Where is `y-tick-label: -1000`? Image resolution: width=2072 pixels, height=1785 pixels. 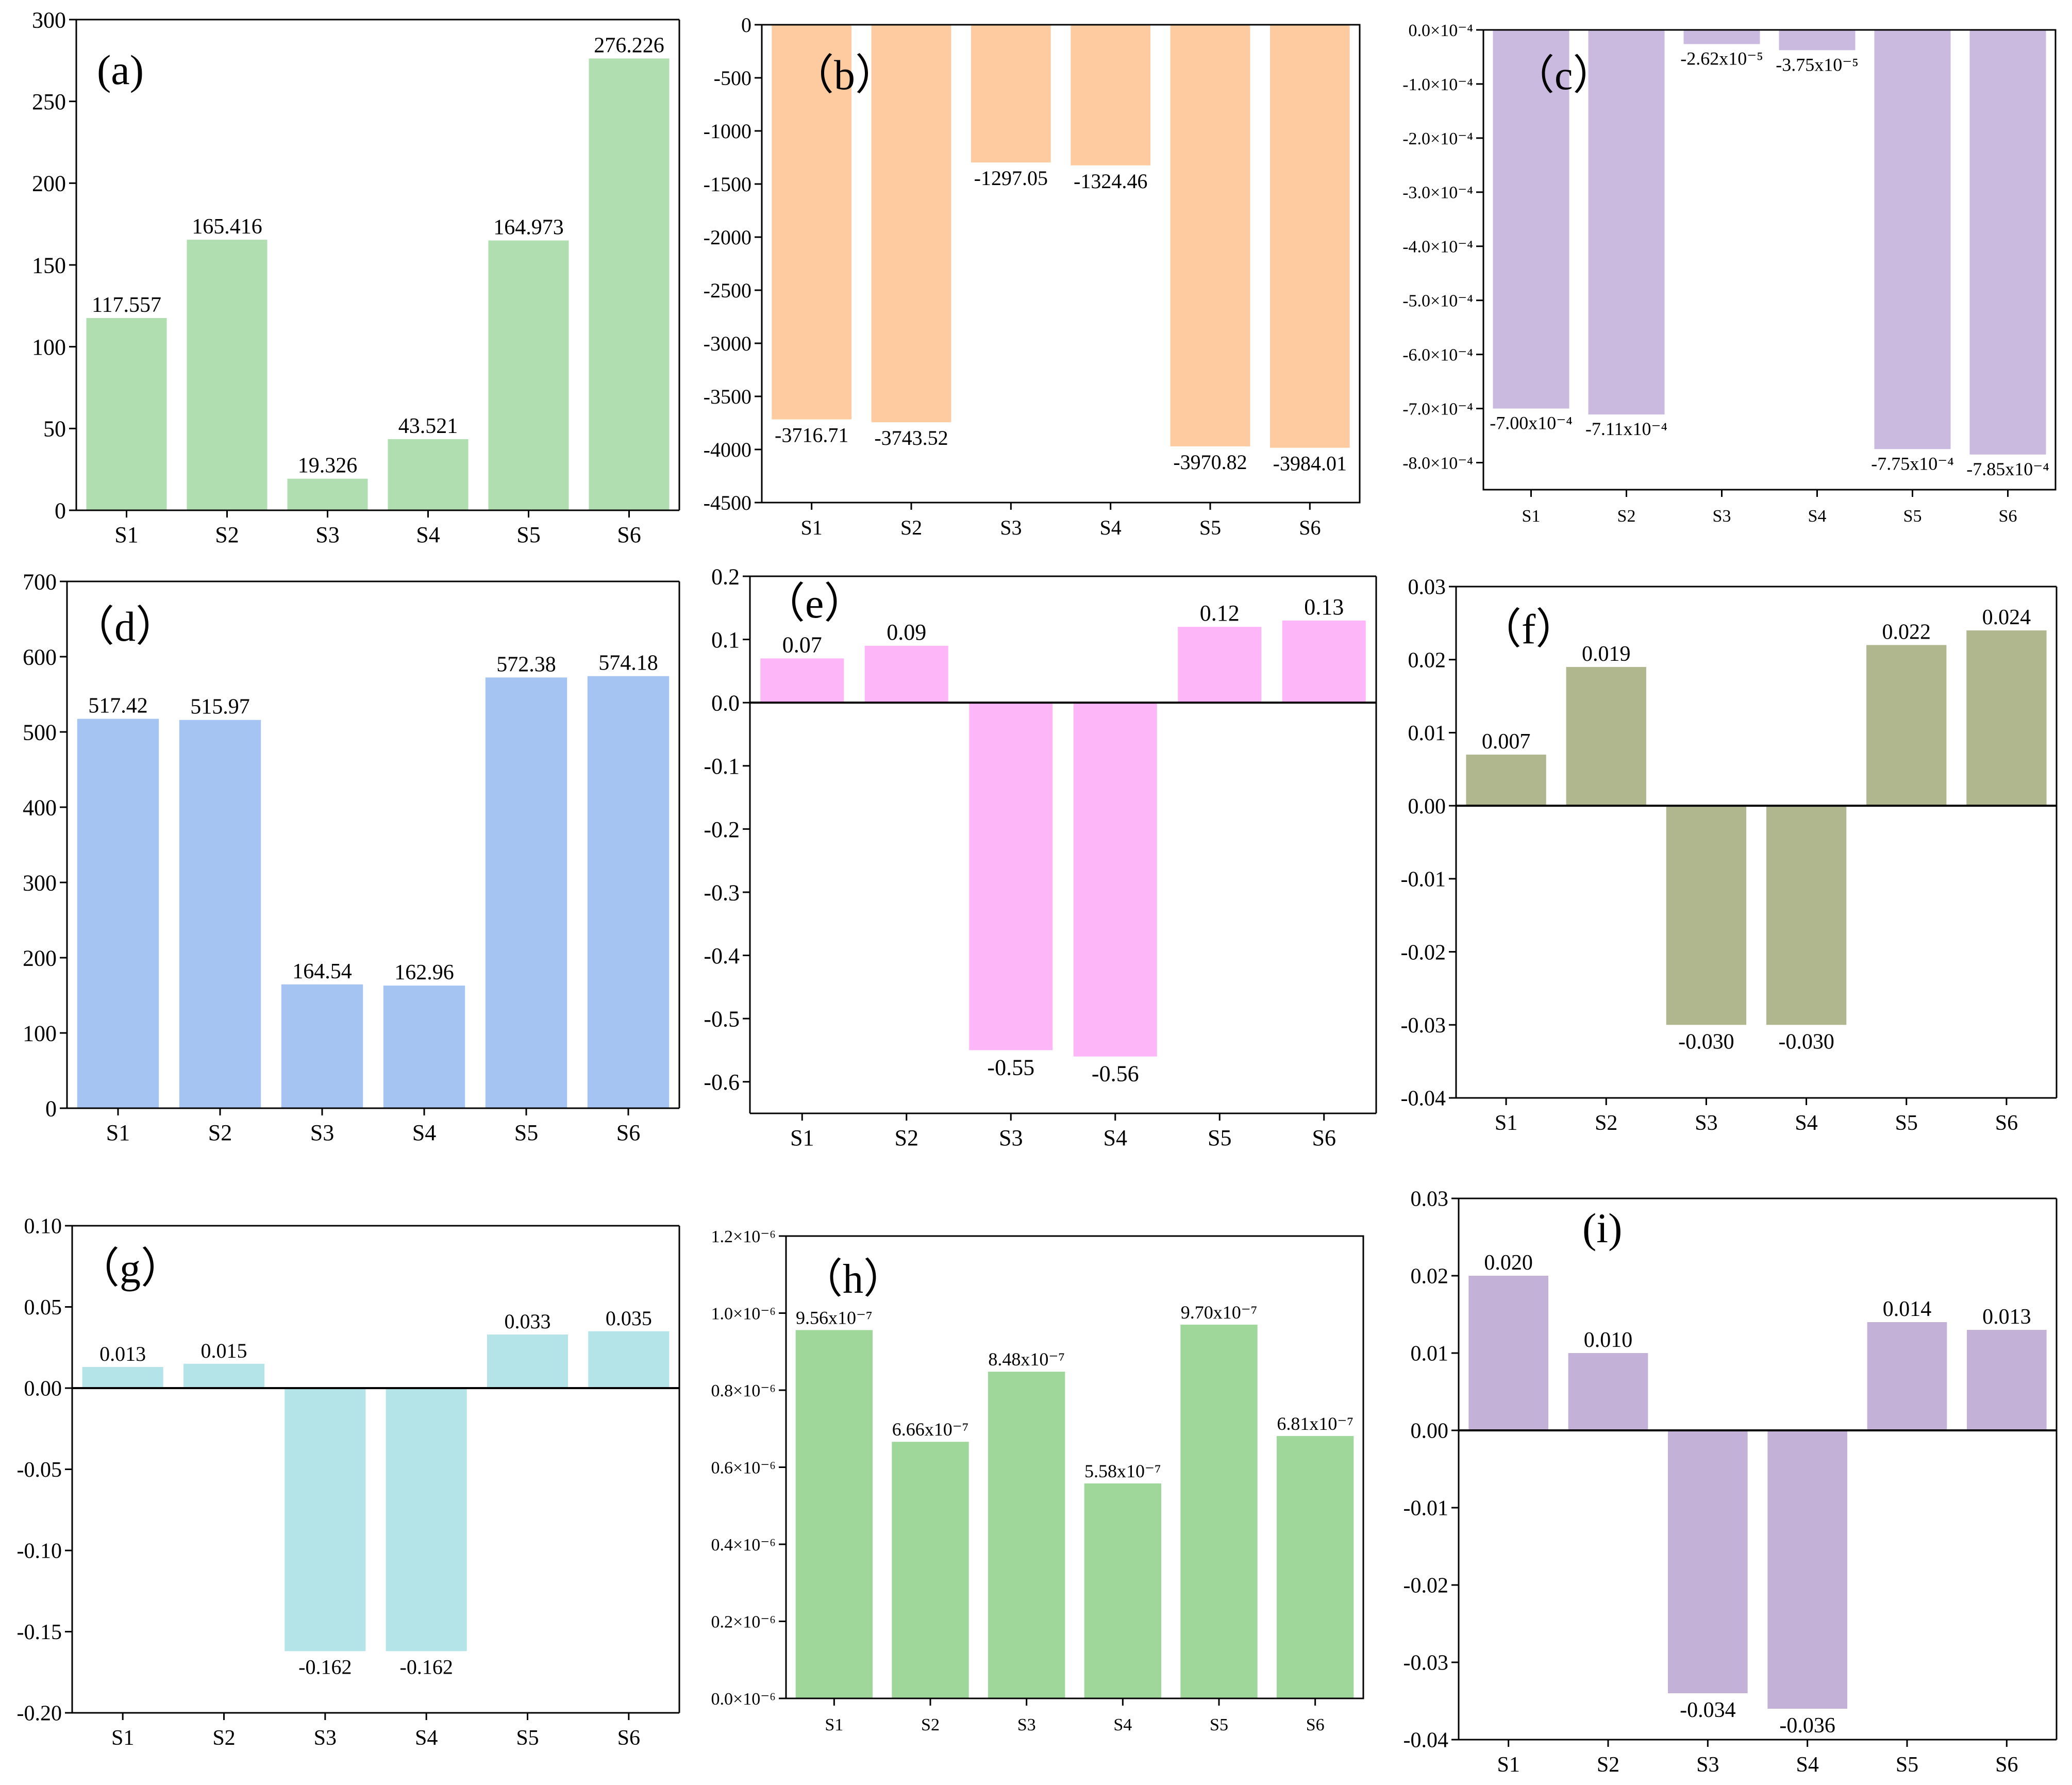 y-tick-label: -1000 is located at coordinates (728, 131).